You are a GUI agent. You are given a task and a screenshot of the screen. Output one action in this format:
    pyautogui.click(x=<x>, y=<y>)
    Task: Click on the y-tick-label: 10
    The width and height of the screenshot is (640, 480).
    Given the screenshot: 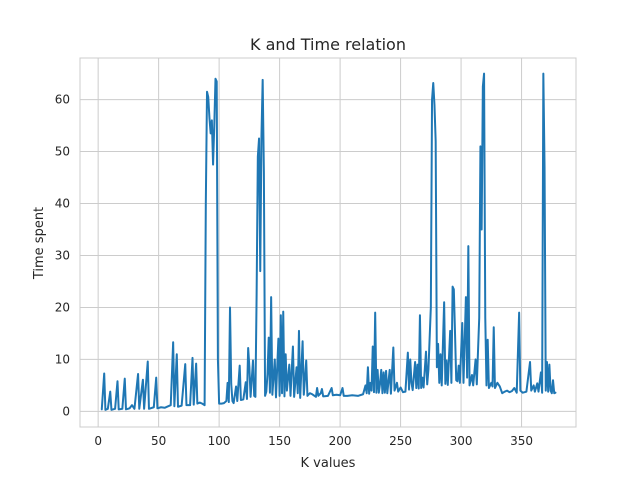 What is the action you would take?
    pyautogui.click(x=62, y=359)
    